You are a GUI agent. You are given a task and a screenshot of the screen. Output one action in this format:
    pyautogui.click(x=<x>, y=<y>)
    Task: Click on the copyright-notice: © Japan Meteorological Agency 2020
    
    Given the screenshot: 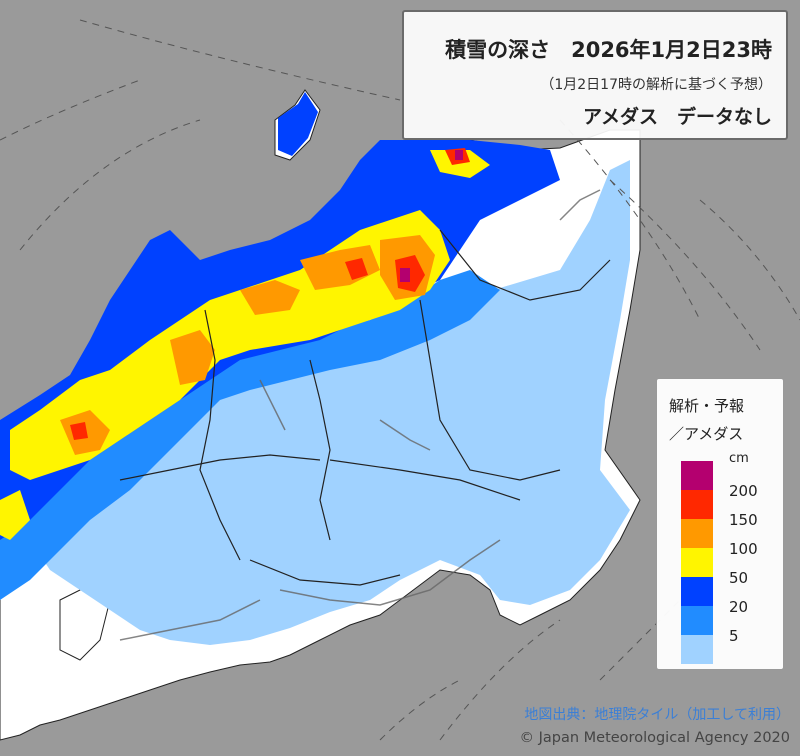 What is the action you would take?
    pyautogui.click(x=654, y=738)
    